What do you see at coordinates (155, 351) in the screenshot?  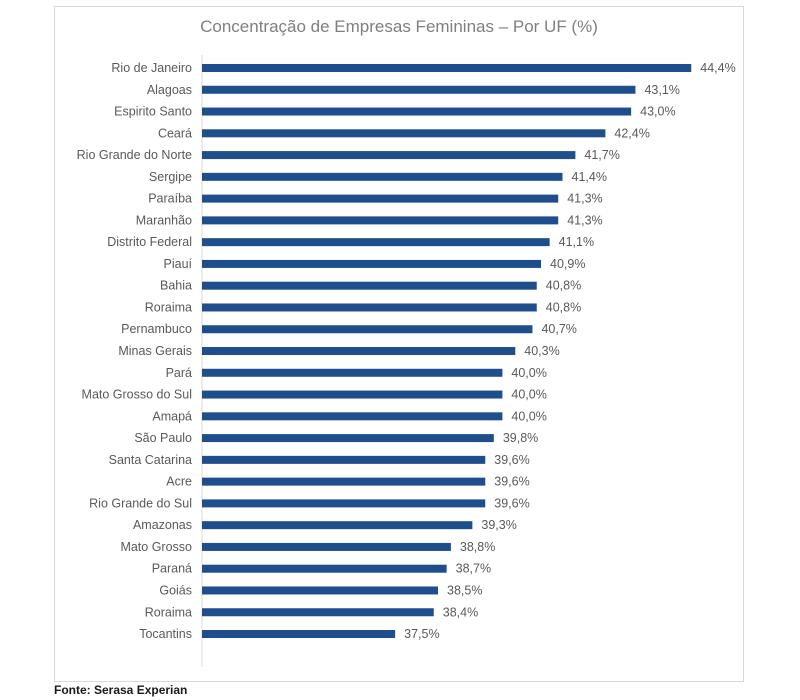 I see `category-label: Minas Gerais` at bounding box center [155, 351].